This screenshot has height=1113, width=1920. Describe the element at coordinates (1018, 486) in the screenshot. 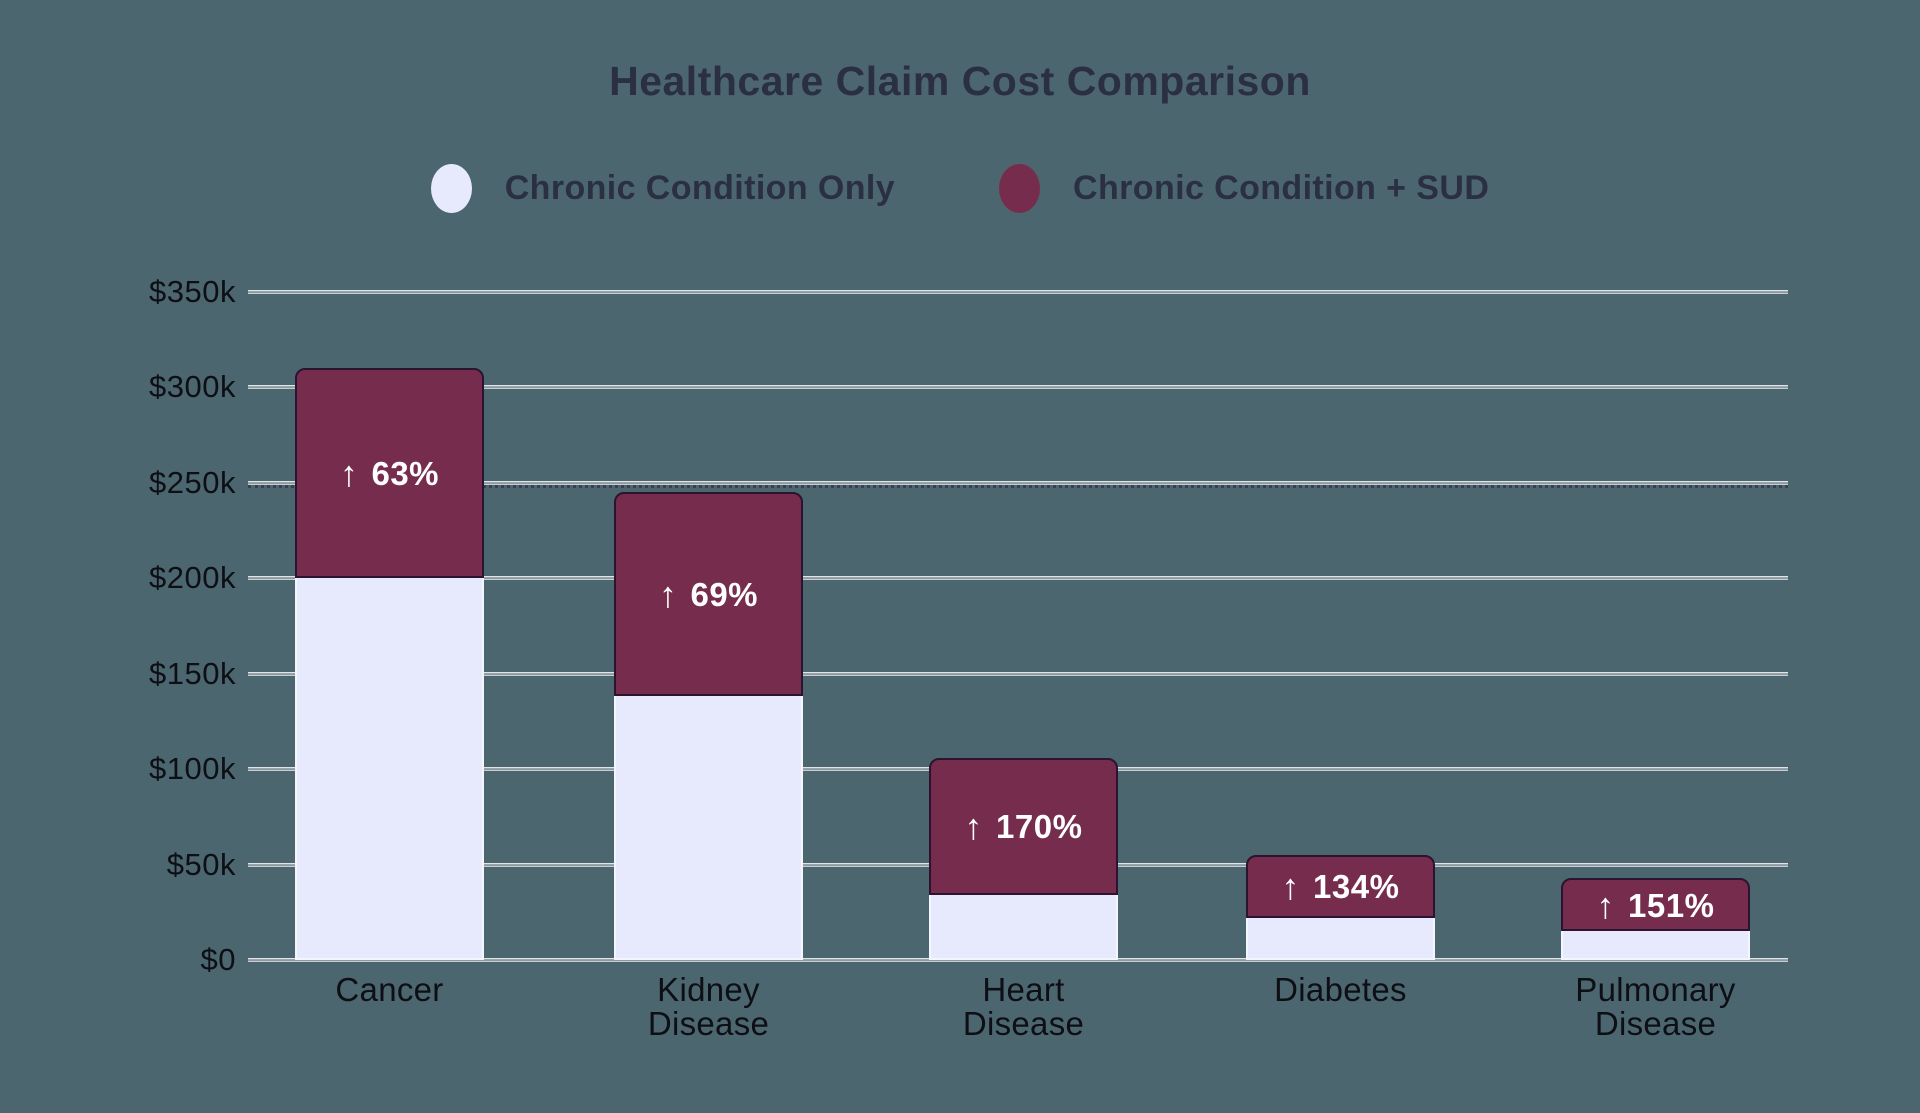

I see `y-gridline-dotted` at that location.